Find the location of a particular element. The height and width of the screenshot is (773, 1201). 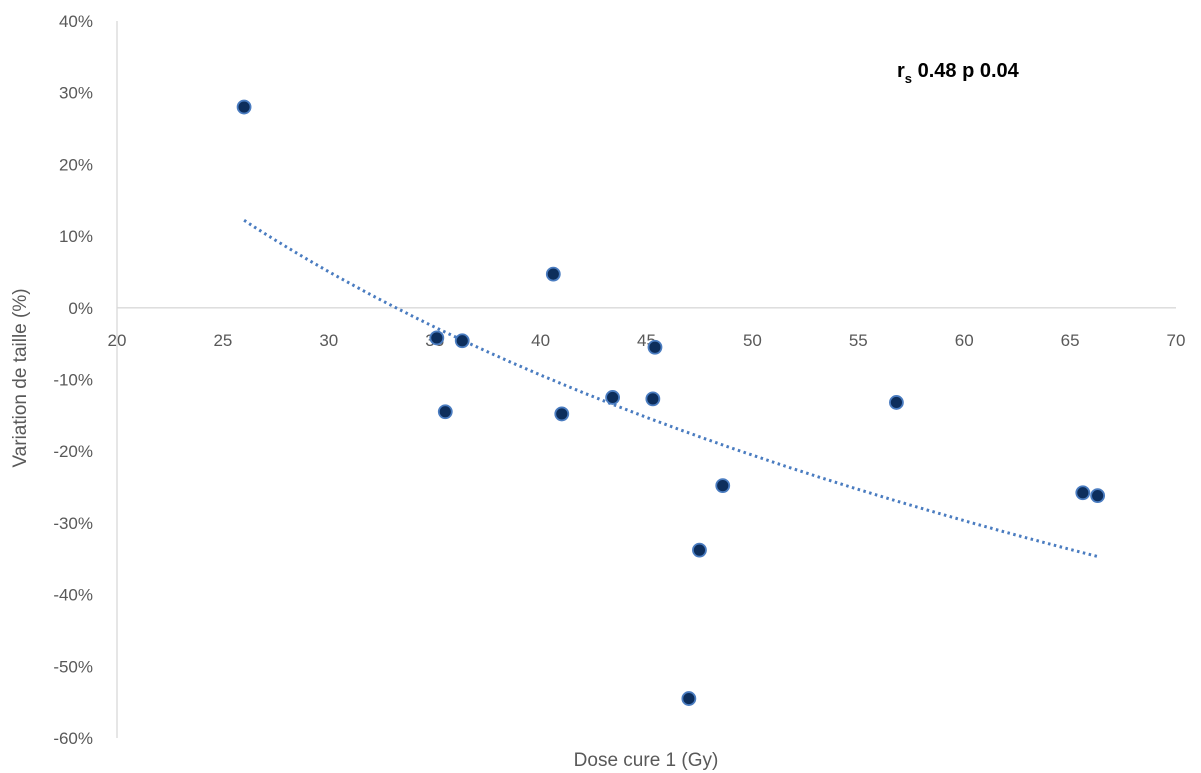

correlation-annotation: rs 0.48 p 0.04 is located at coordinates (958, 73).